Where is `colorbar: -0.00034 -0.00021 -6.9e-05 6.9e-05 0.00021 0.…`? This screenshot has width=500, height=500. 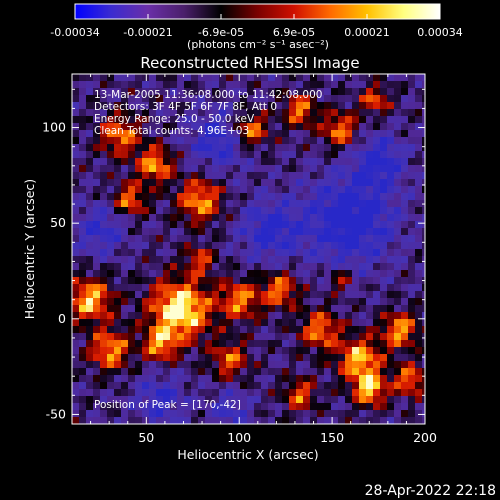 colorbar: -0.00034 -0.00021 -6.9e-05 6.9e-05 0.00021 0.… is located at coordinates (256, 27).